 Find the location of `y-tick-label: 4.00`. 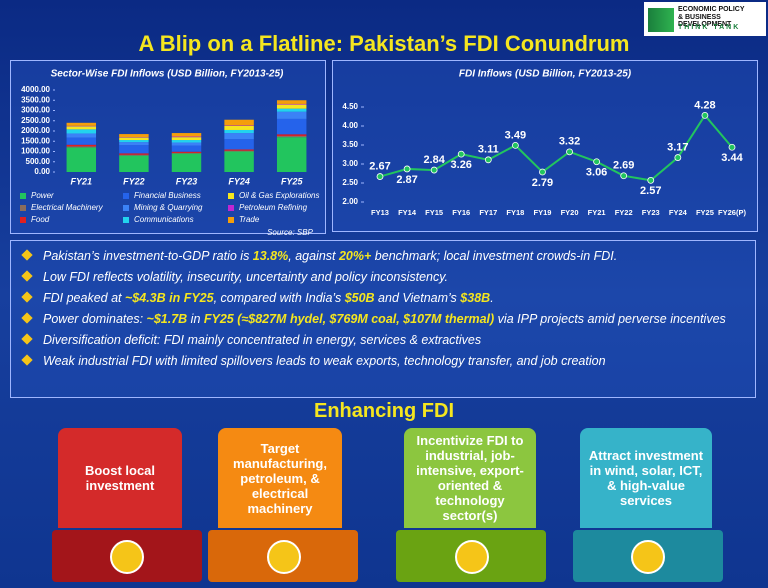

y-tick-label: 4.00 is located at coordinates (350, 125).